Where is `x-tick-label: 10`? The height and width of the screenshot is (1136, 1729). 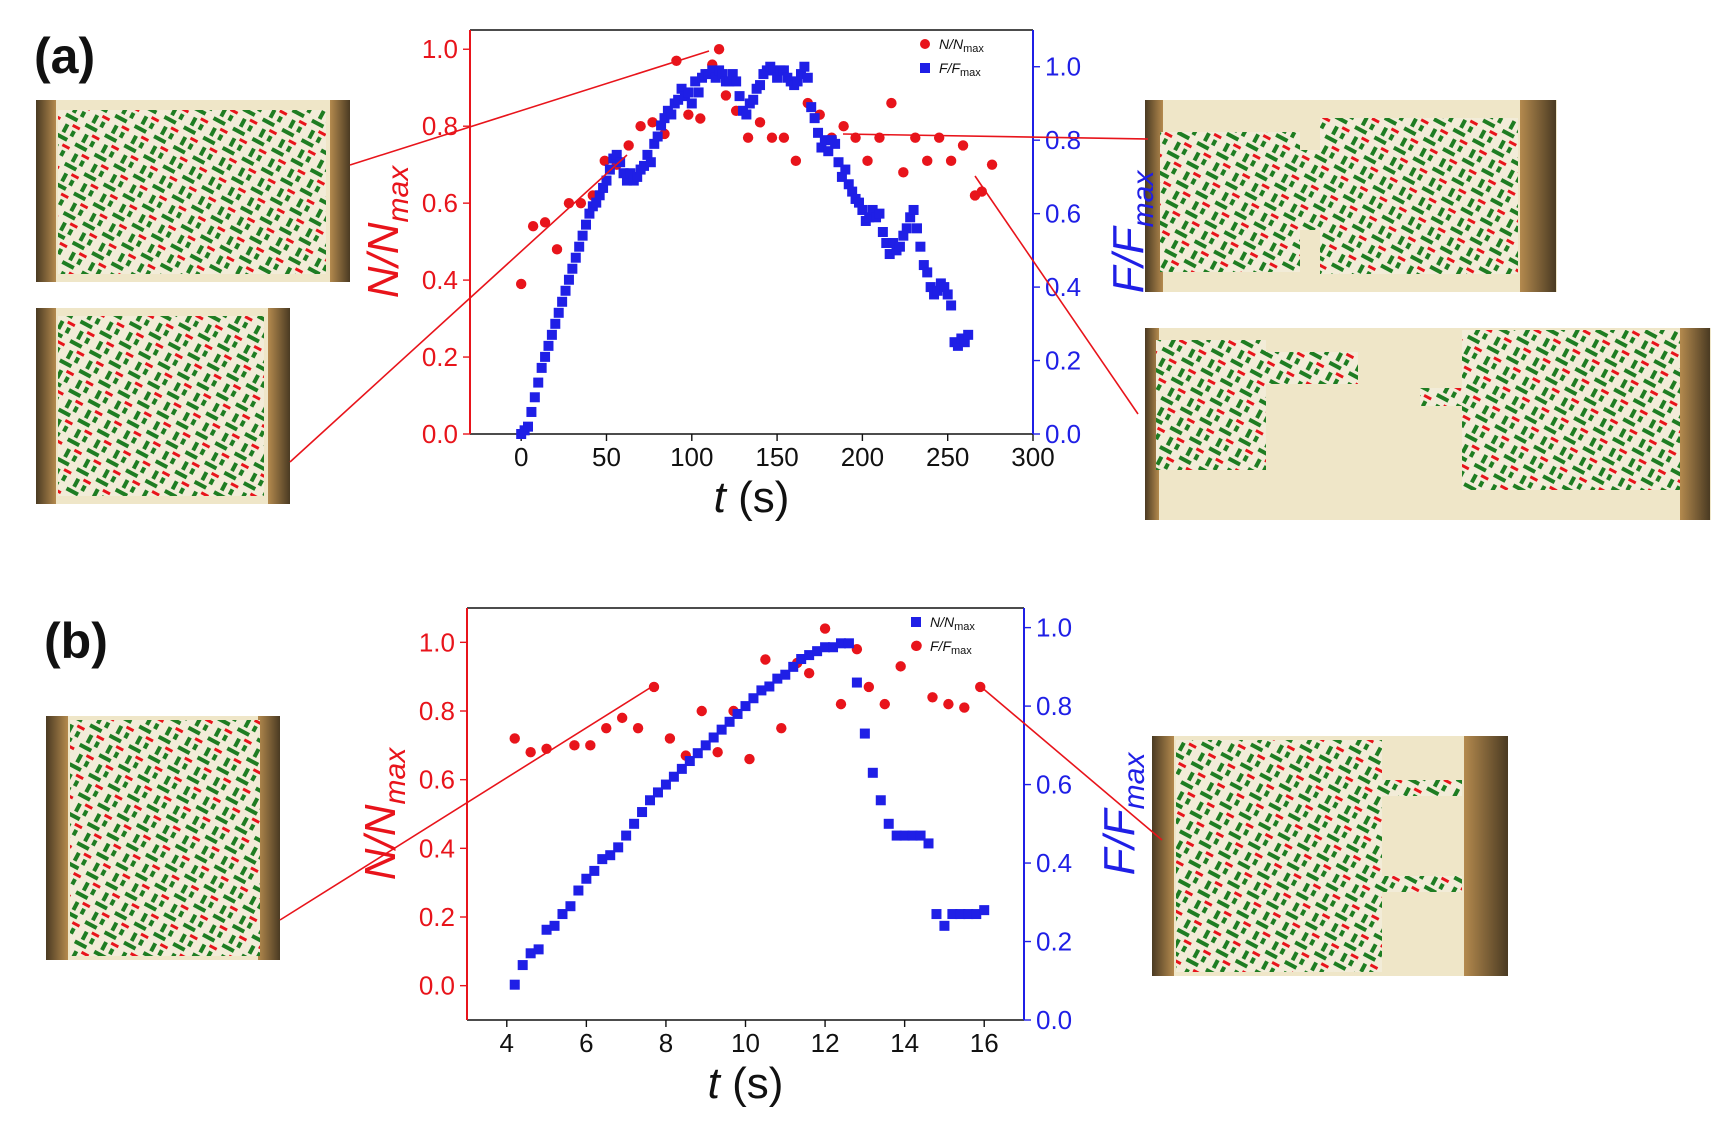 x-tick-label: 10 is located at coordinates (745, 1043).